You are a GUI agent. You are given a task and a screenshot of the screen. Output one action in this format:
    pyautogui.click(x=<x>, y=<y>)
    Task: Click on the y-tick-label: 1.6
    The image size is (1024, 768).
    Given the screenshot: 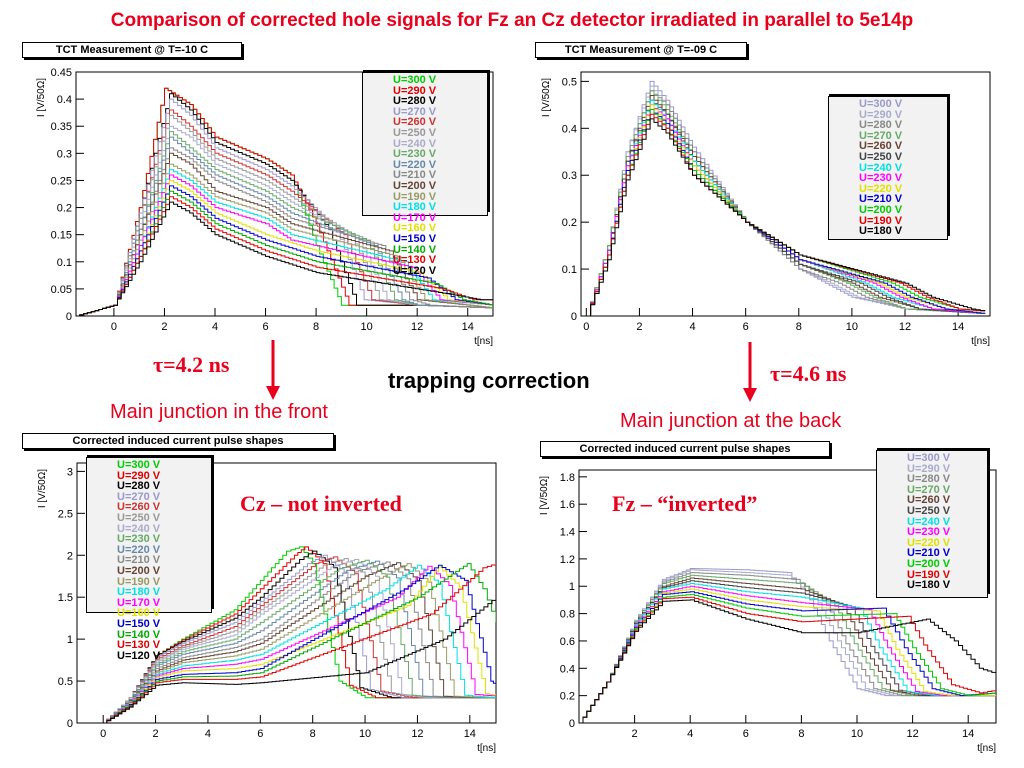 What is the action you would take?
    pyautogui.click(x=567, y=505)
    